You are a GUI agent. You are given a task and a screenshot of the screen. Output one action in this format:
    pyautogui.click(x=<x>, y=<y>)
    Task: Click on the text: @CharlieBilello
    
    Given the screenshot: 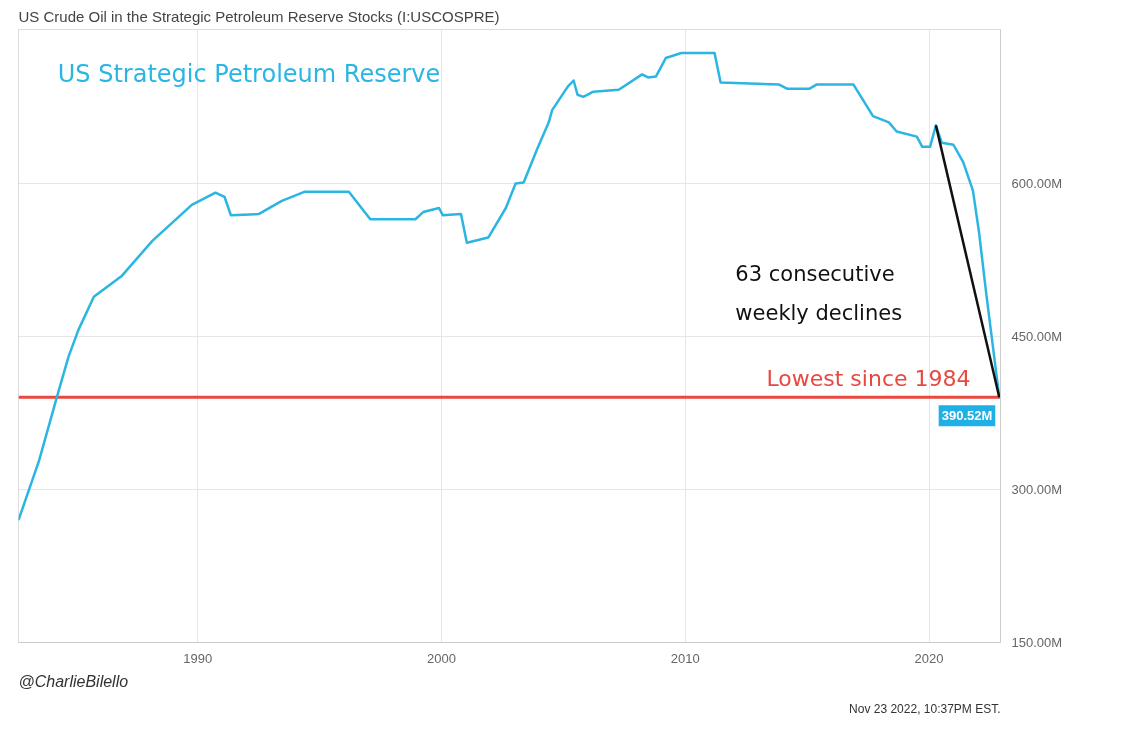 What is the action you would take?
    pyautogui.click(x=73, y=681)
    